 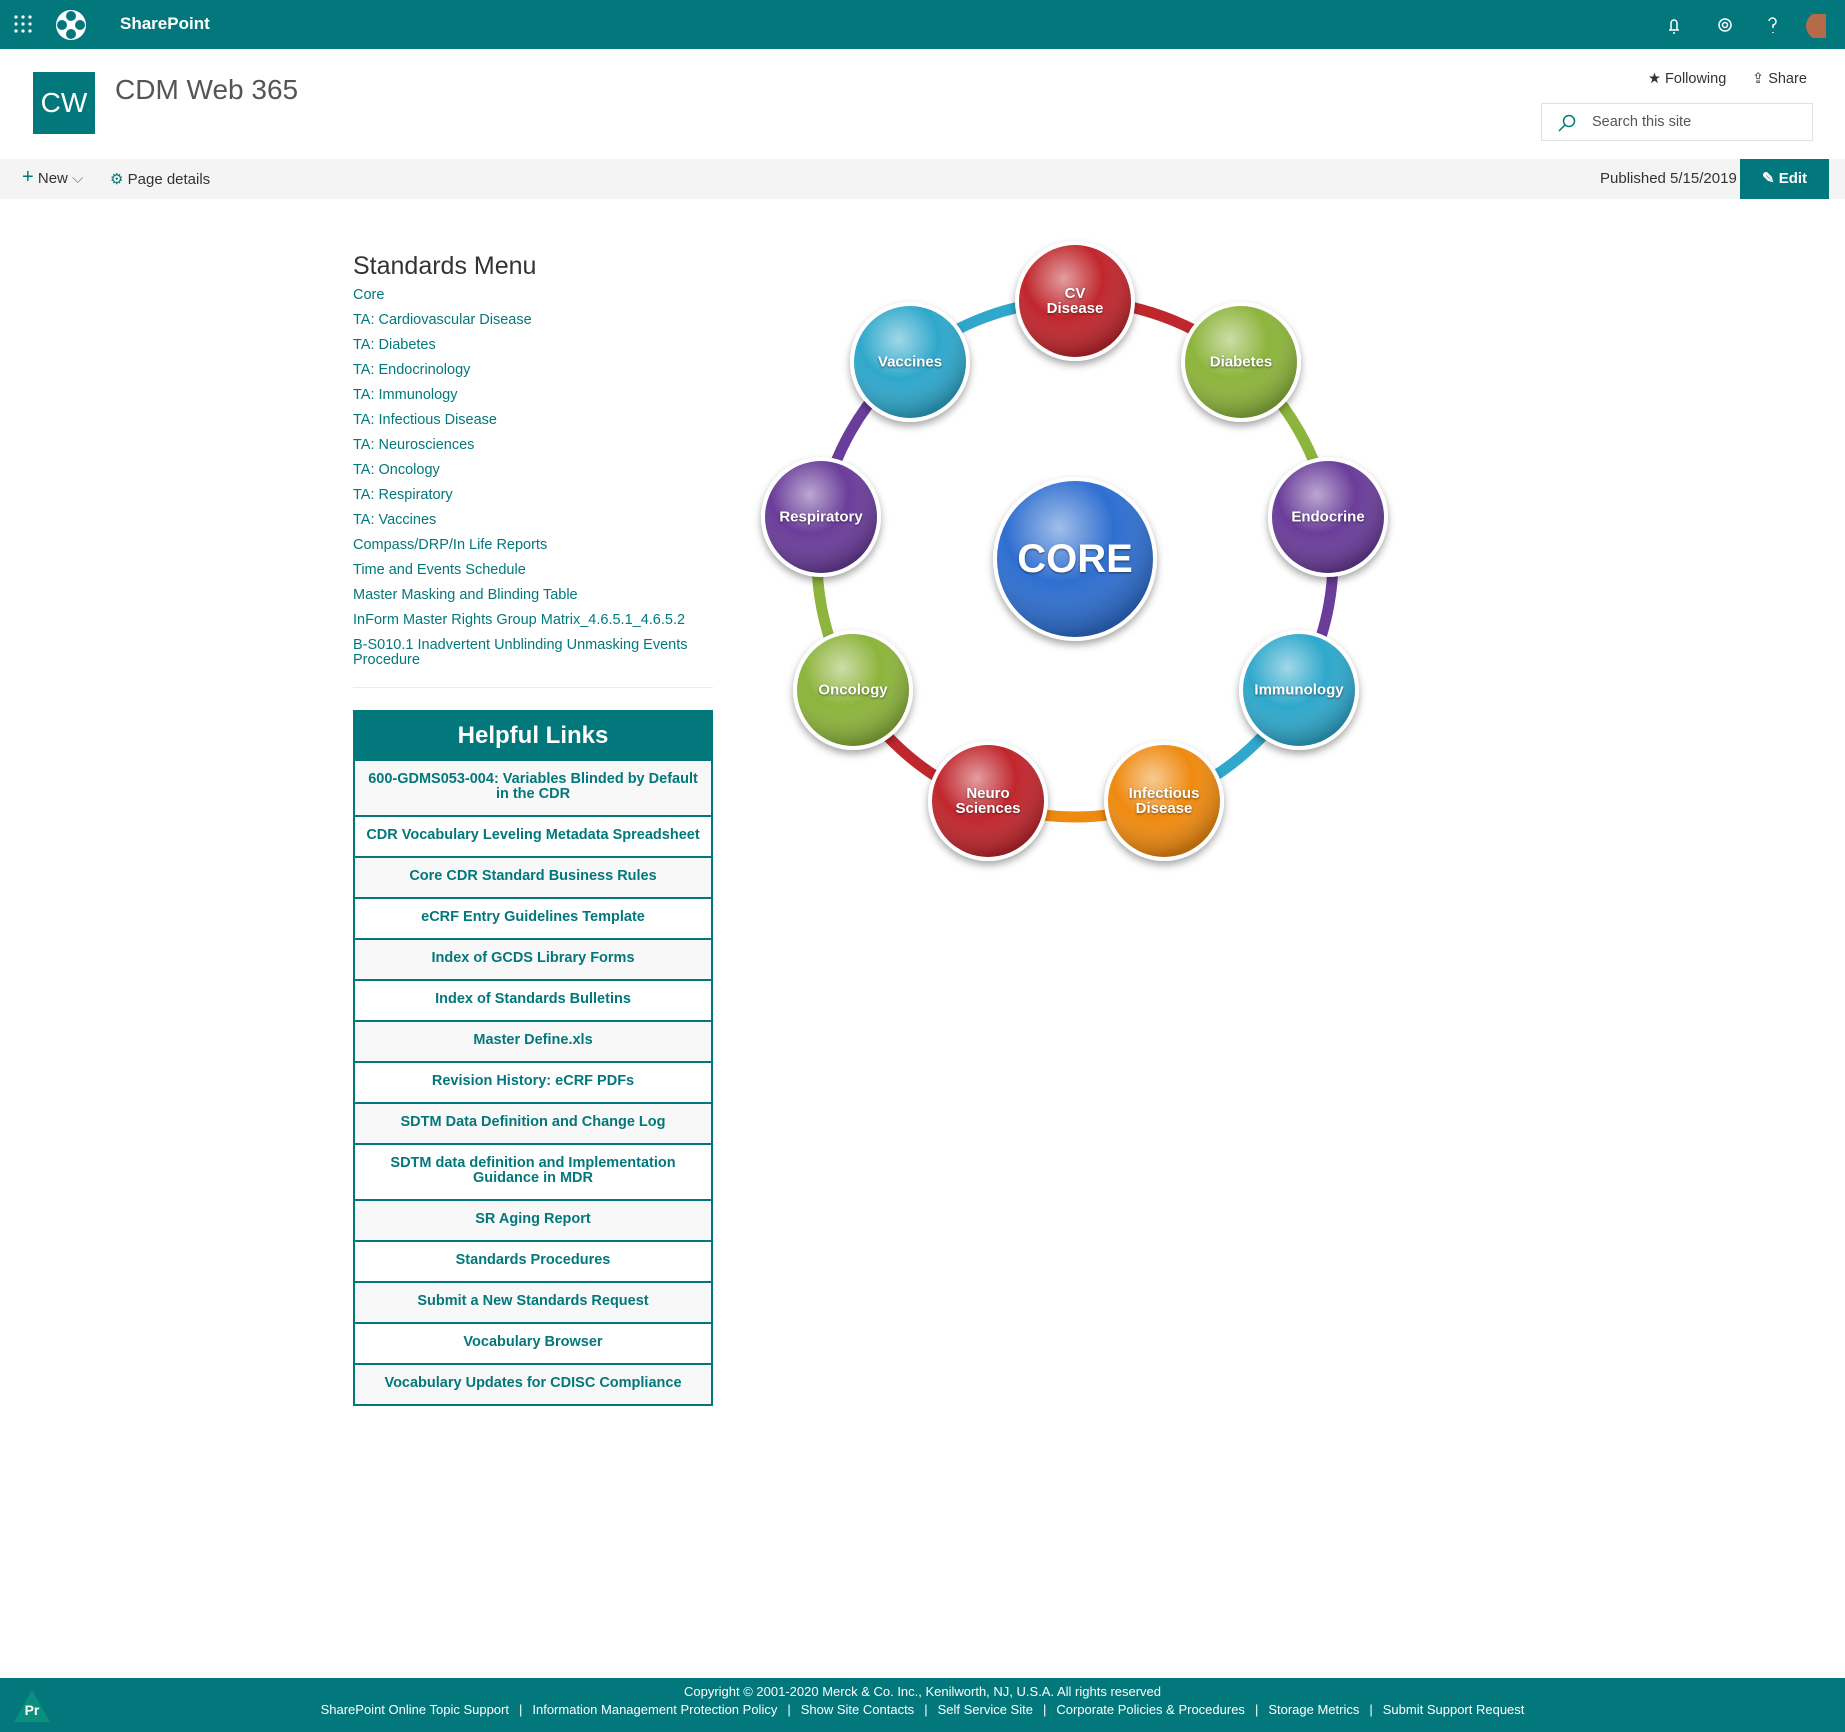 What do you see at coordinates (369, 295) in the screenshot?
I see `menu-link: Core` at bounding box center [369, 295].